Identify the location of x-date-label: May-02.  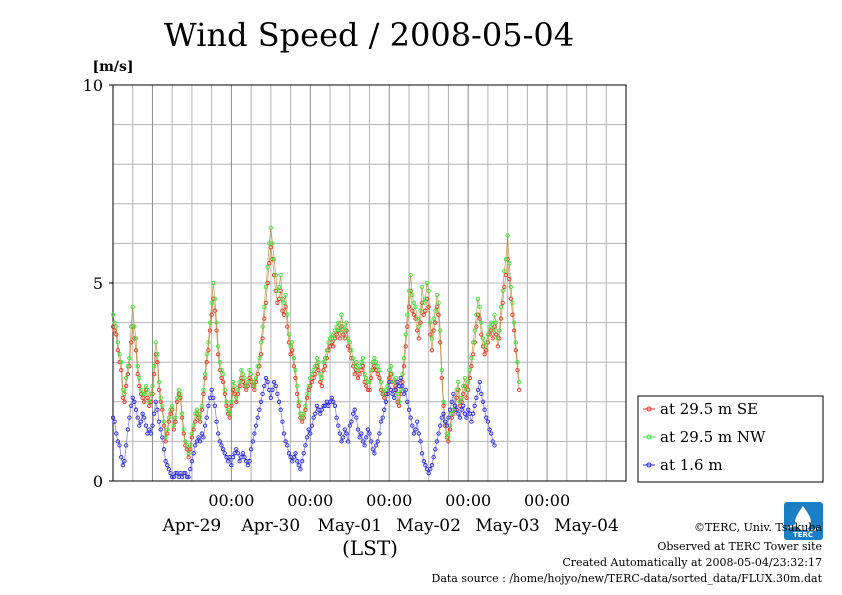
(428, 526).